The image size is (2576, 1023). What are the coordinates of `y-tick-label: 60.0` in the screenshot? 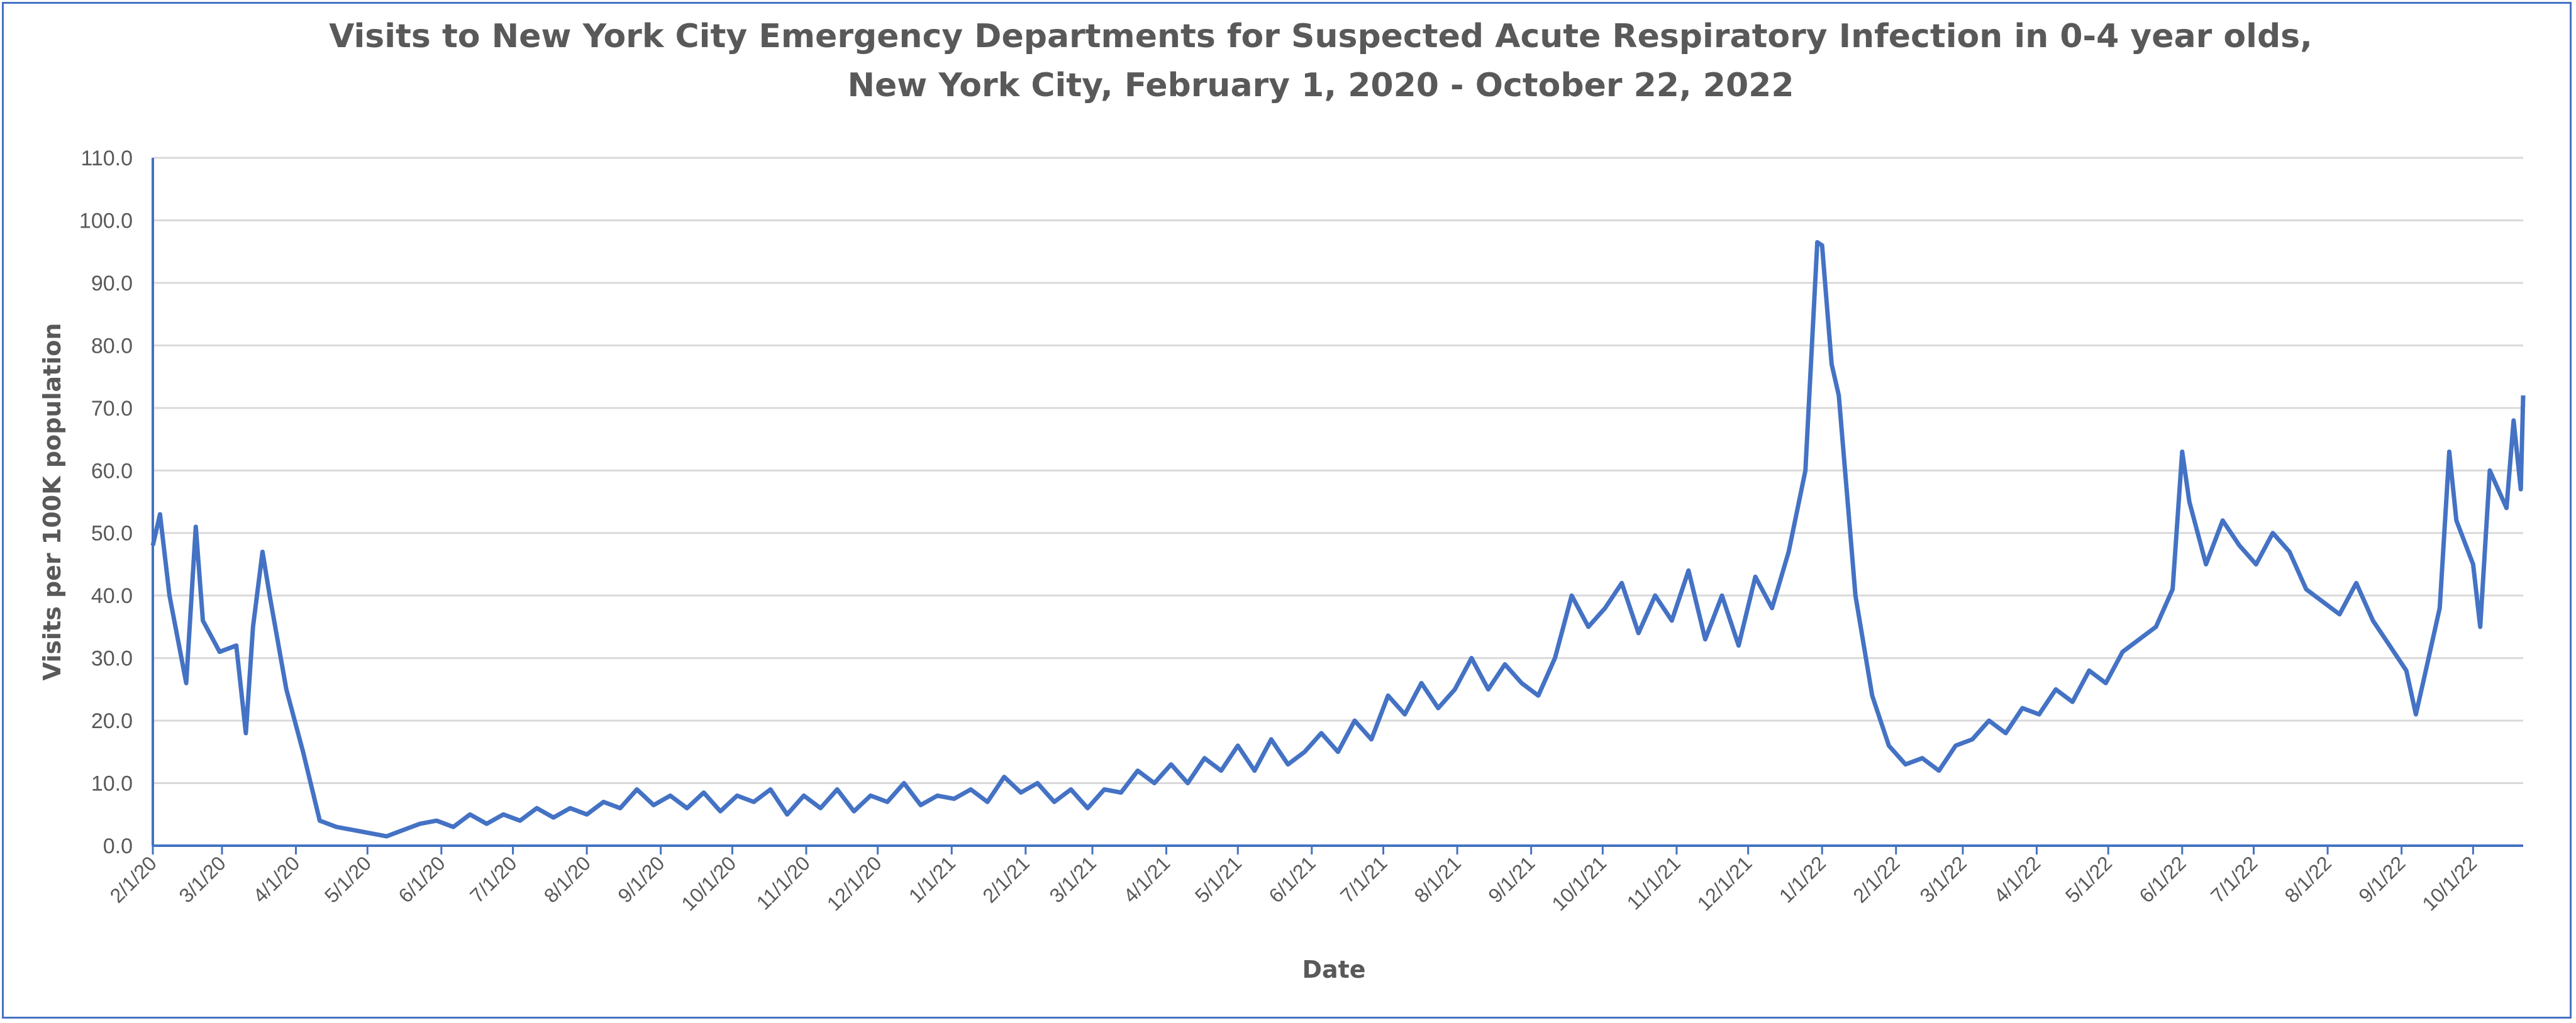 It's located at (112, 471).